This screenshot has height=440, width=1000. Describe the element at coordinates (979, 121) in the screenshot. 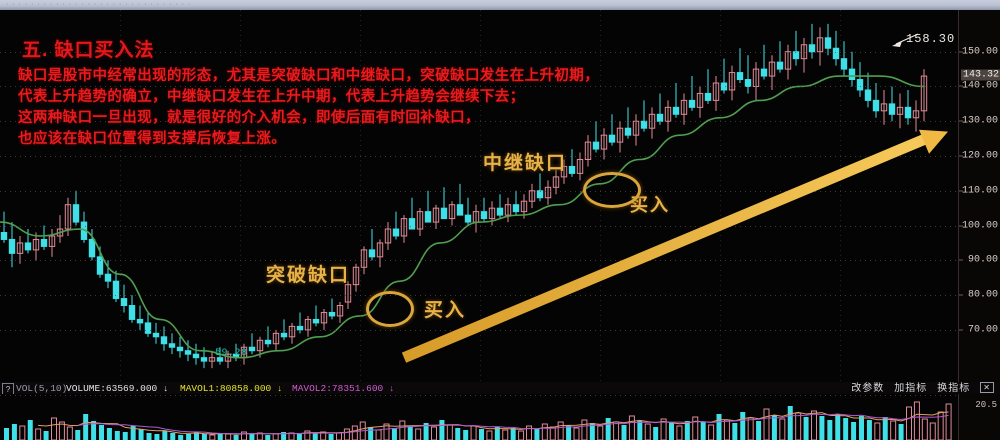

I see `price-axis-label: 130.00` at that location.